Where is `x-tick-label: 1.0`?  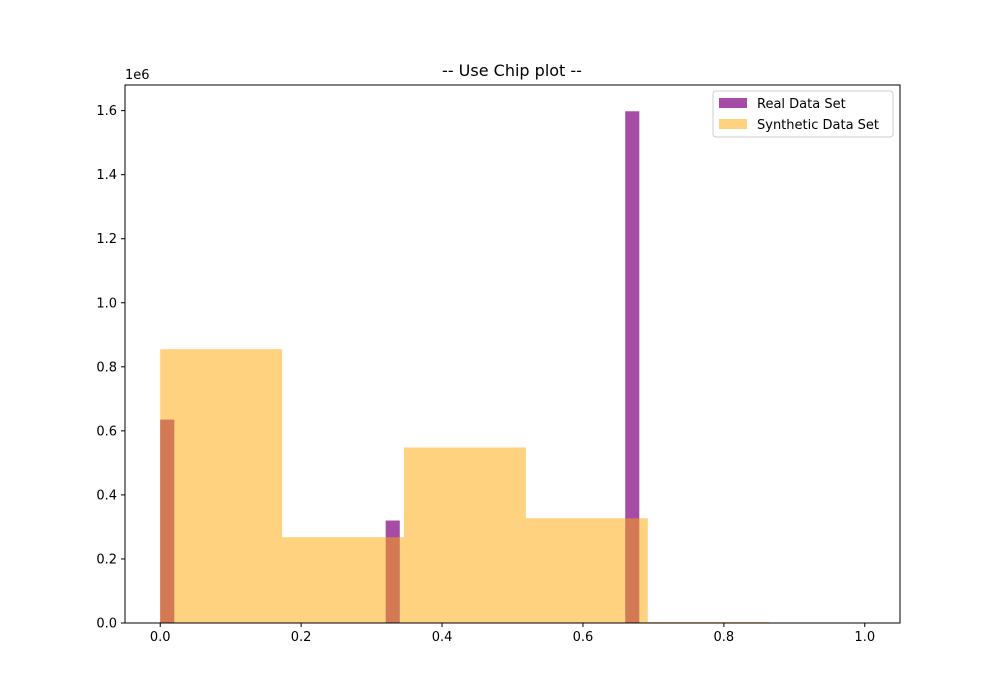 x-tick-label: 1.0 is located at coordinates (864, 637).